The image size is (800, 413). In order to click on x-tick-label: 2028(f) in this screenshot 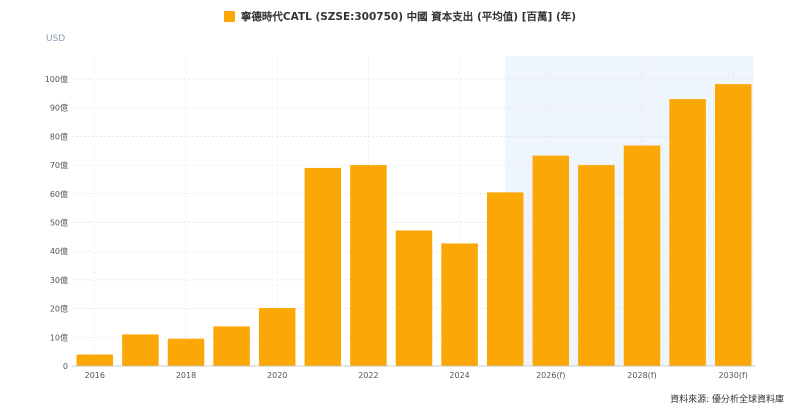, I will do `click(641, 375)`.